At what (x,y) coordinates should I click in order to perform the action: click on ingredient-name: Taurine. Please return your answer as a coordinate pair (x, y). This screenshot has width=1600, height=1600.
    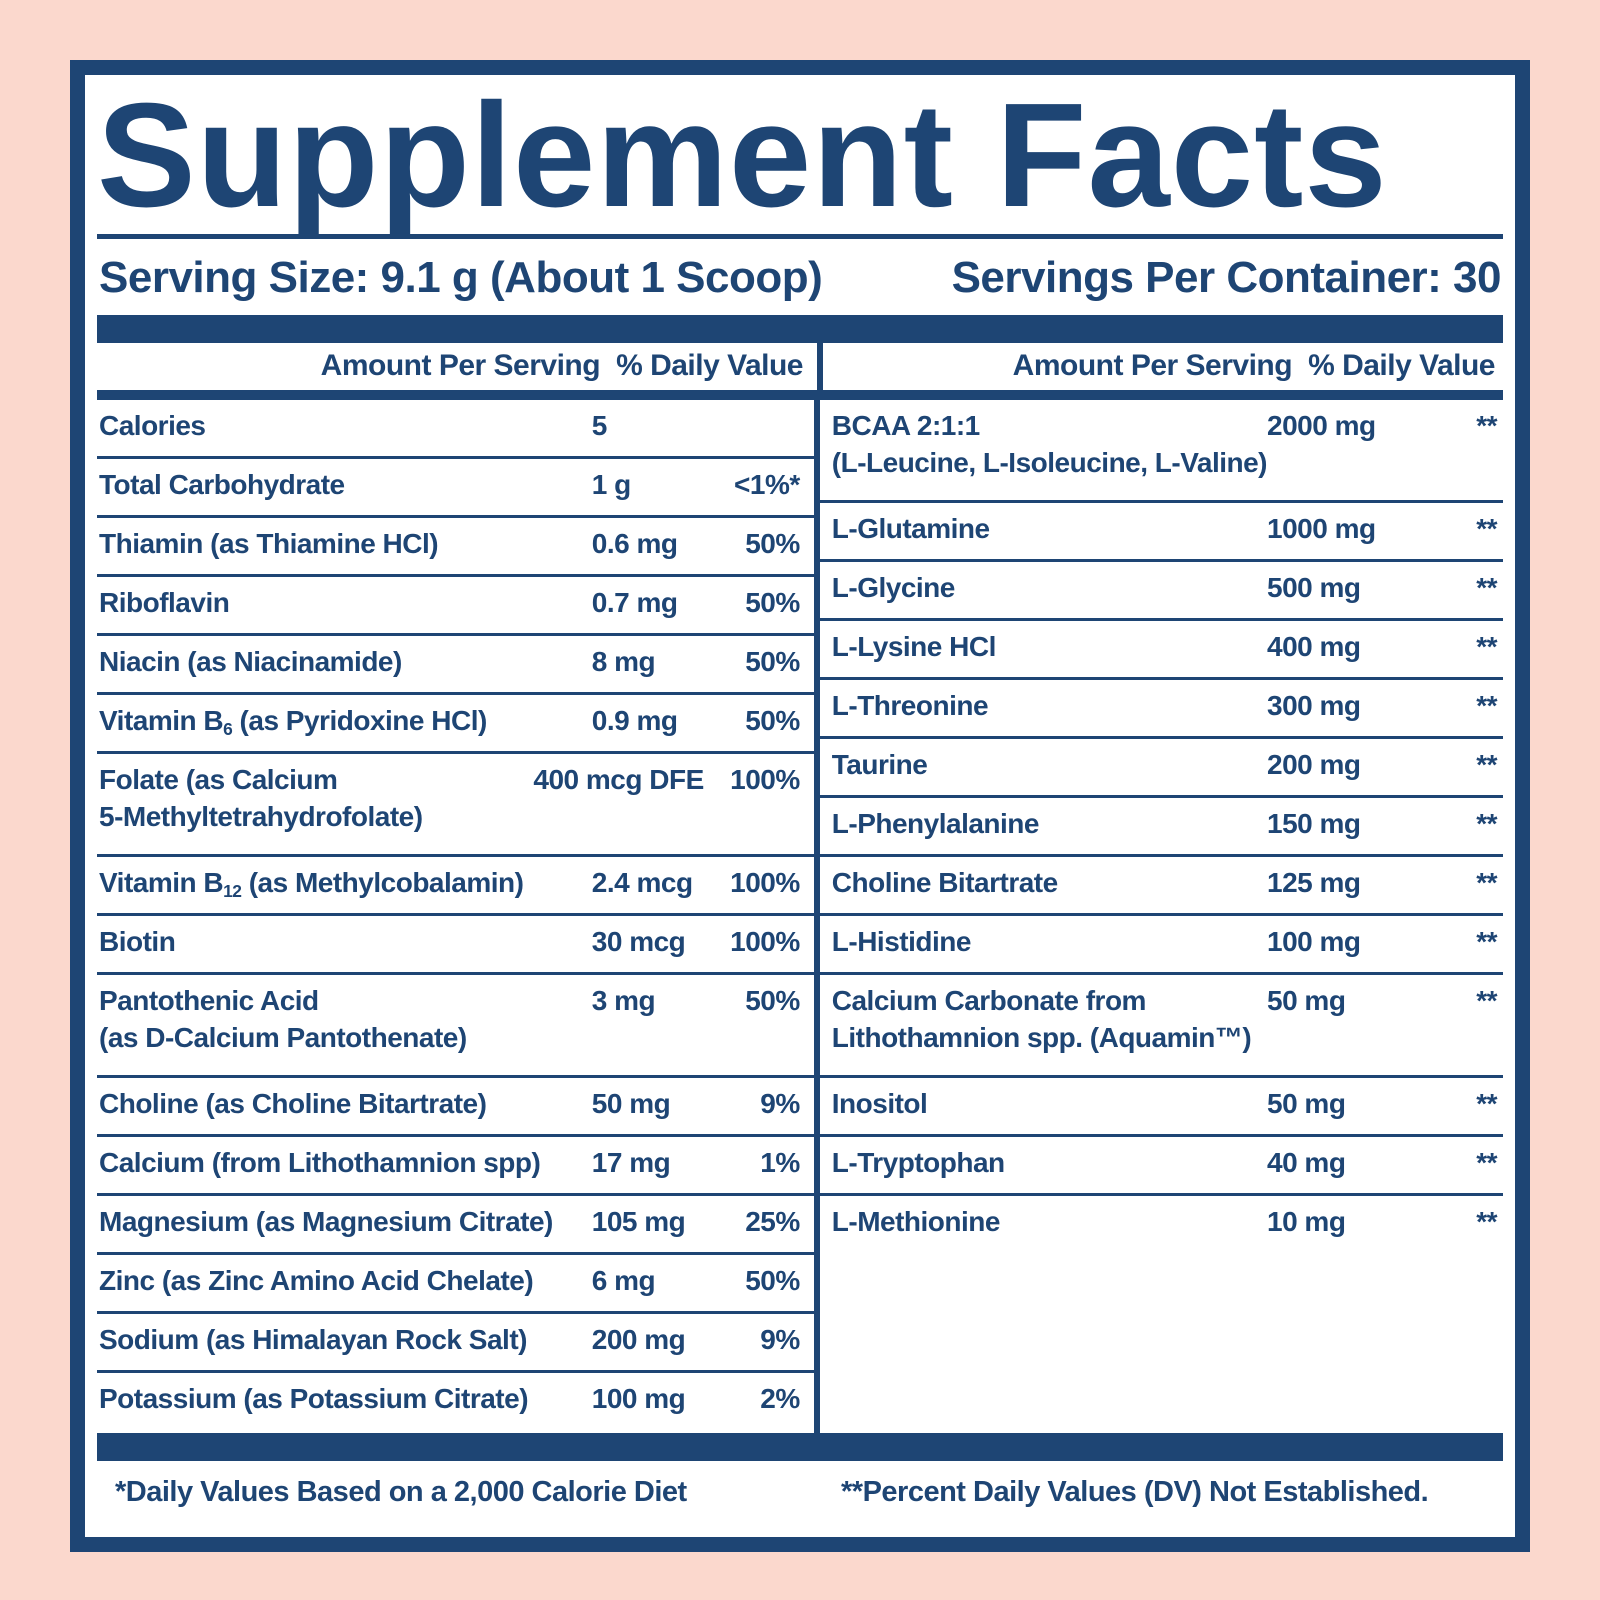
    Looking at the image, I should click on (879, 764).